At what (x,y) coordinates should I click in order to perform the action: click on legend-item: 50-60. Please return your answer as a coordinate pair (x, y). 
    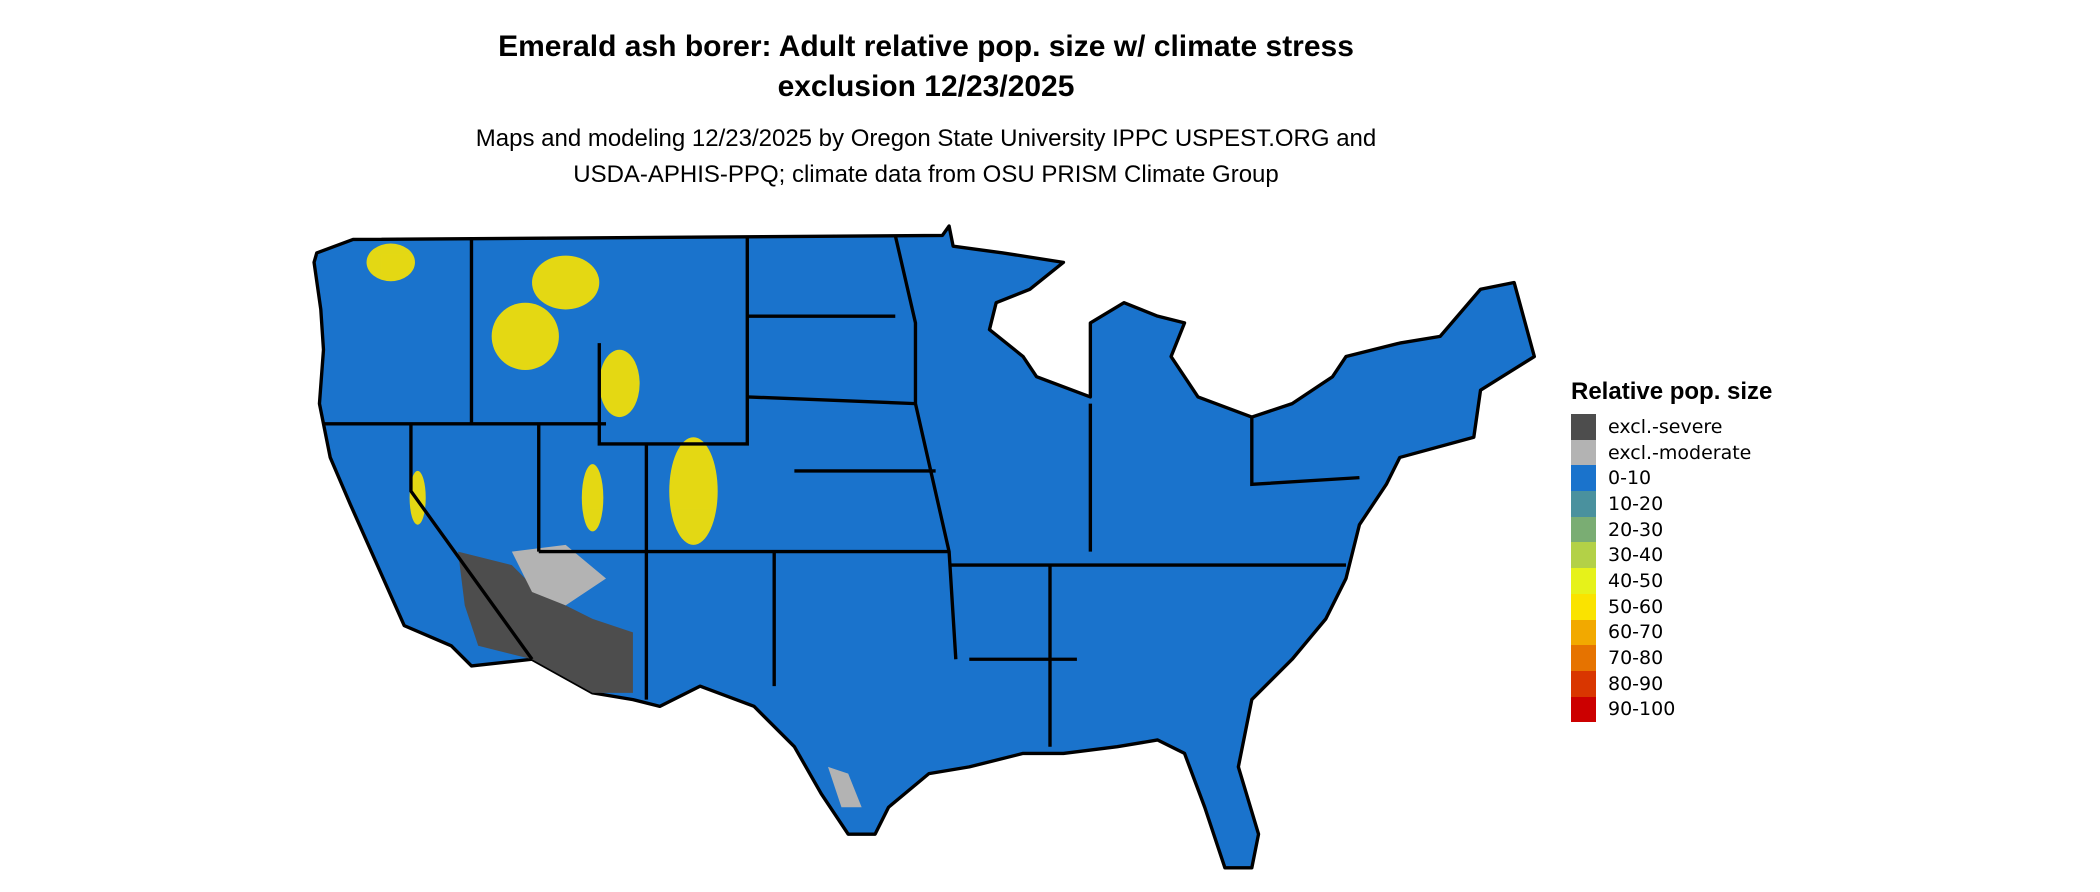
    Looking at the image, I should click on (1671, 606).